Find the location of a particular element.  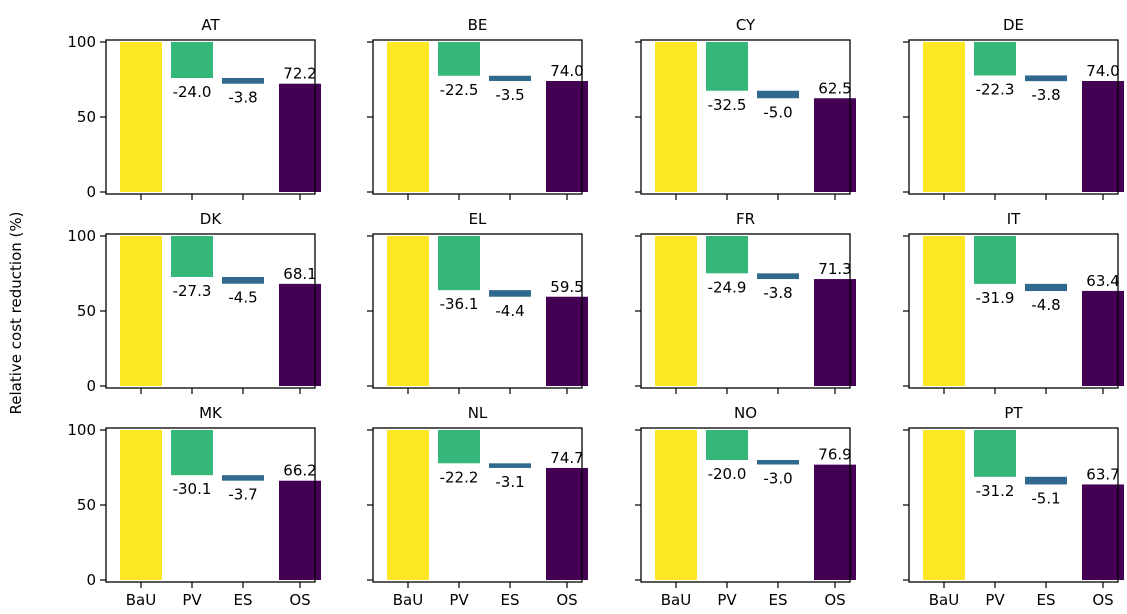

panel-no: NO -20.0 -3.0 76.9 BaU PV ES OS is located at coordinates (745, 506).